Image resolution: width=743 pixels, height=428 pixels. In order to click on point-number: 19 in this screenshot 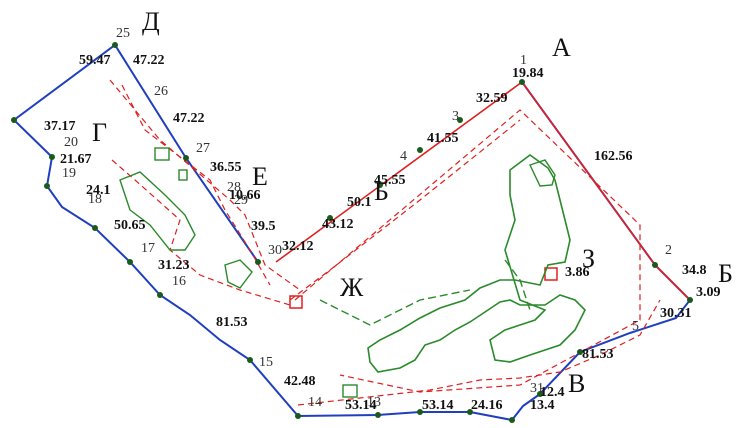, I will do `click(69, 173)`.